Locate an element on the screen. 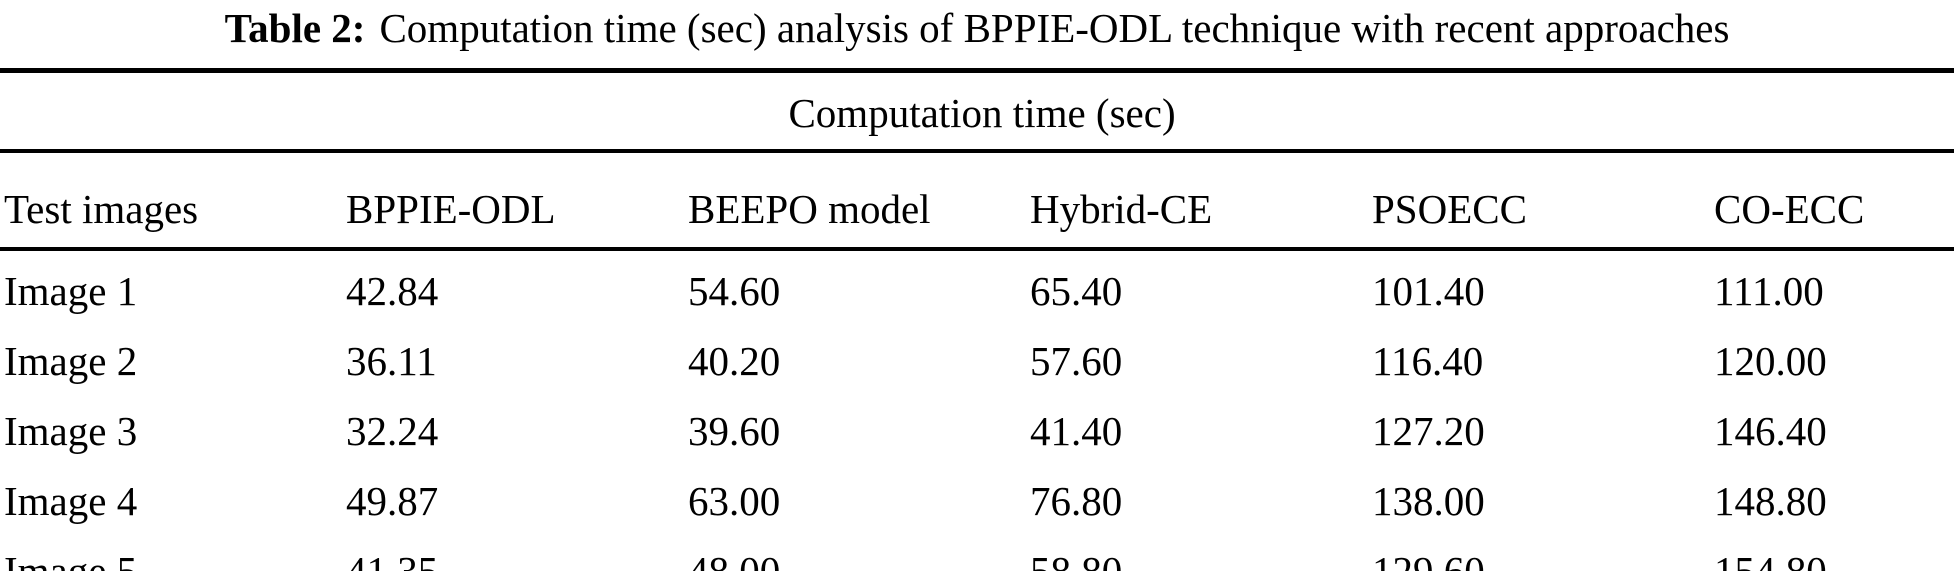 The image size is (1954, 571). table-caption-label: Table 2: is located at coordinates (295, 28).